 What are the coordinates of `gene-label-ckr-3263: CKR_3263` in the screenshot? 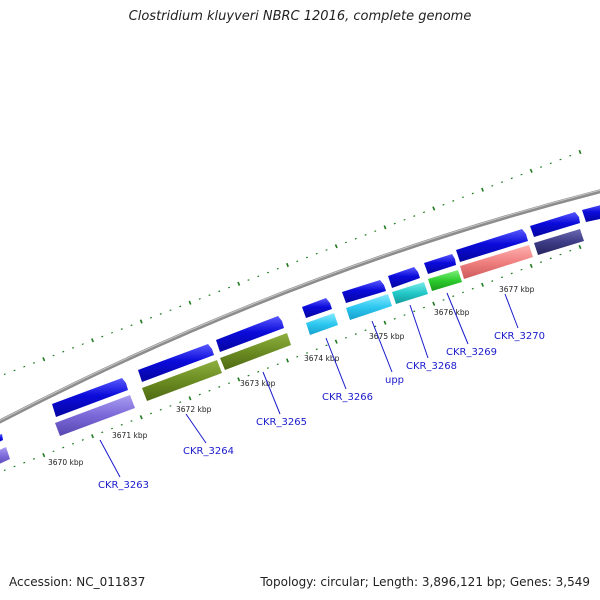 It's located at (123, 485).